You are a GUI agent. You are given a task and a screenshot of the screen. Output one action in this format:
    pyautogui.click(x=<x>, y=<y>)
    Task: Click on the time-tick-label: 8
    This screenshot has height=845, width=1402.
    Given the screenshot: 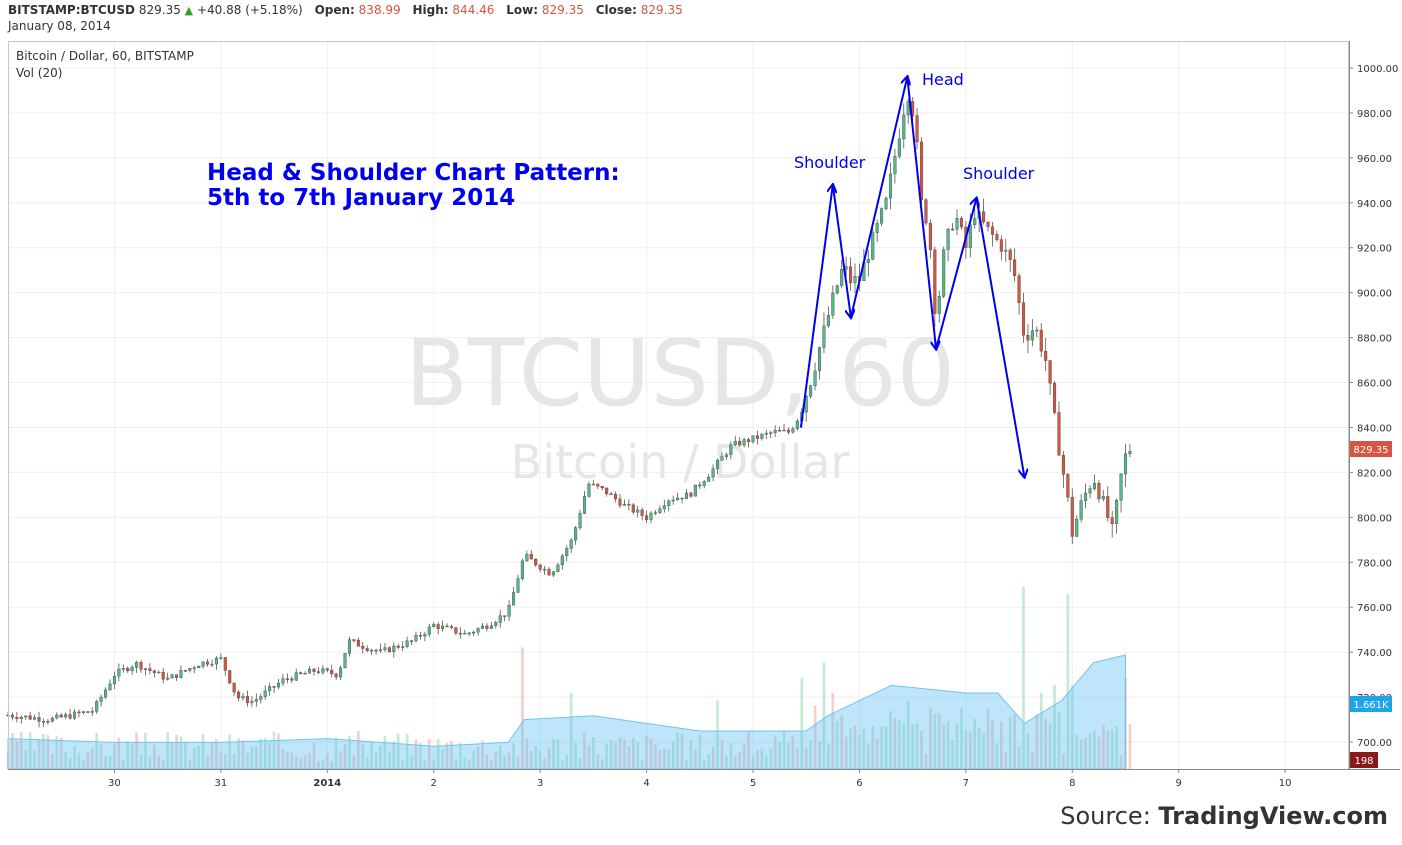 What is the action you would take?
    pyautogui.click(x=1072, y=783)
    